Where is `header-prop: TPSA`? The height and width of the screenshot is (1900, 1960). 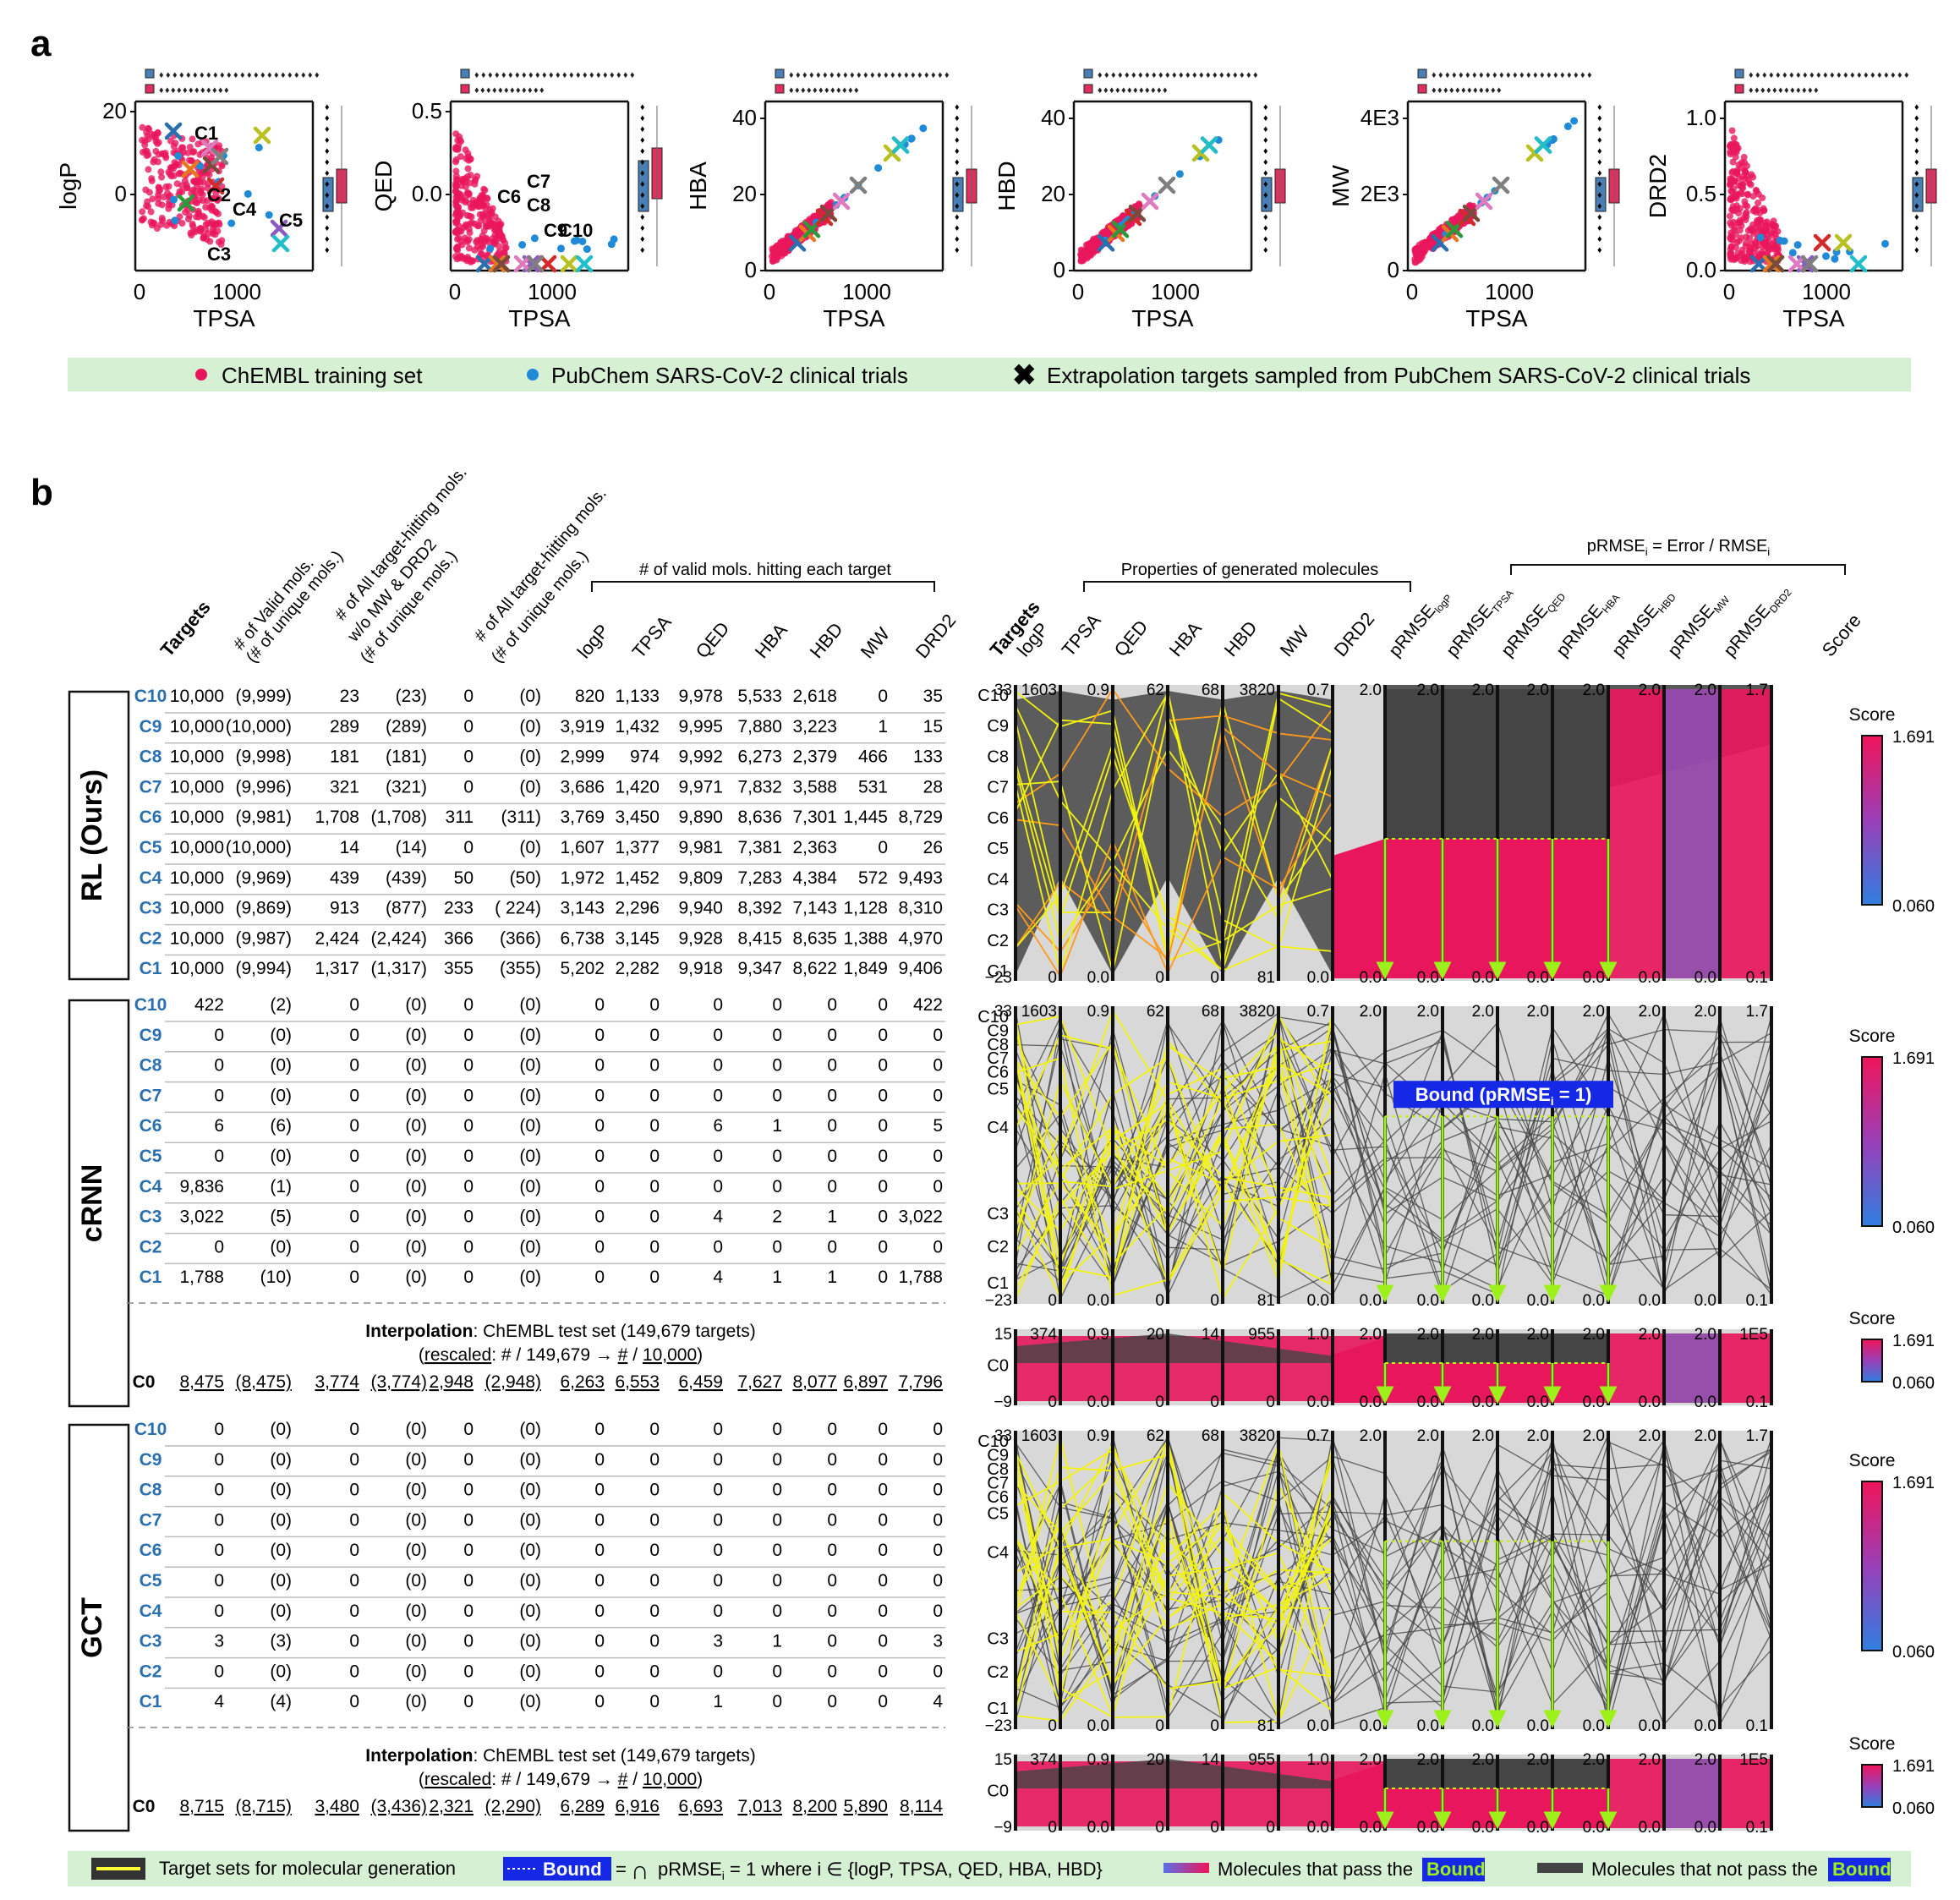 header-prop: TPSA is located at coordinates (1081, 635).